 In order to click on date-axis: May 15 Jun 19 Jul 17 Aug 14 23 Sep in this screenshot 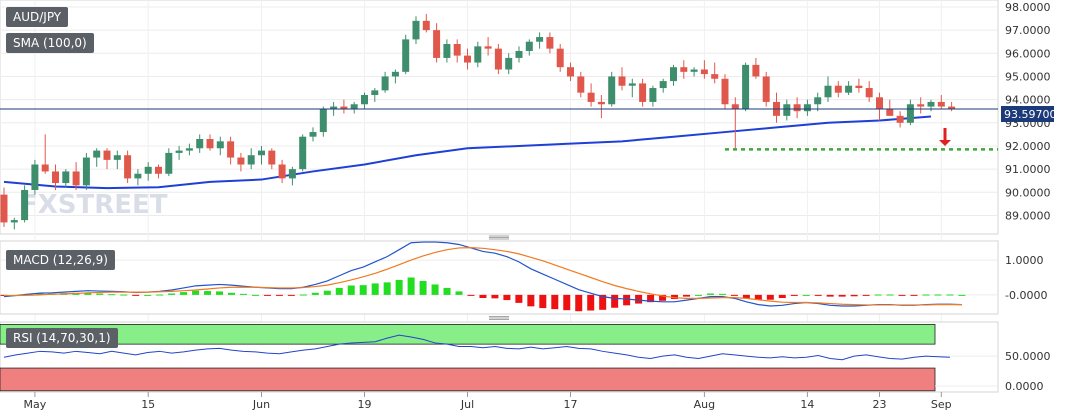, I will do `click(488, 401)`.